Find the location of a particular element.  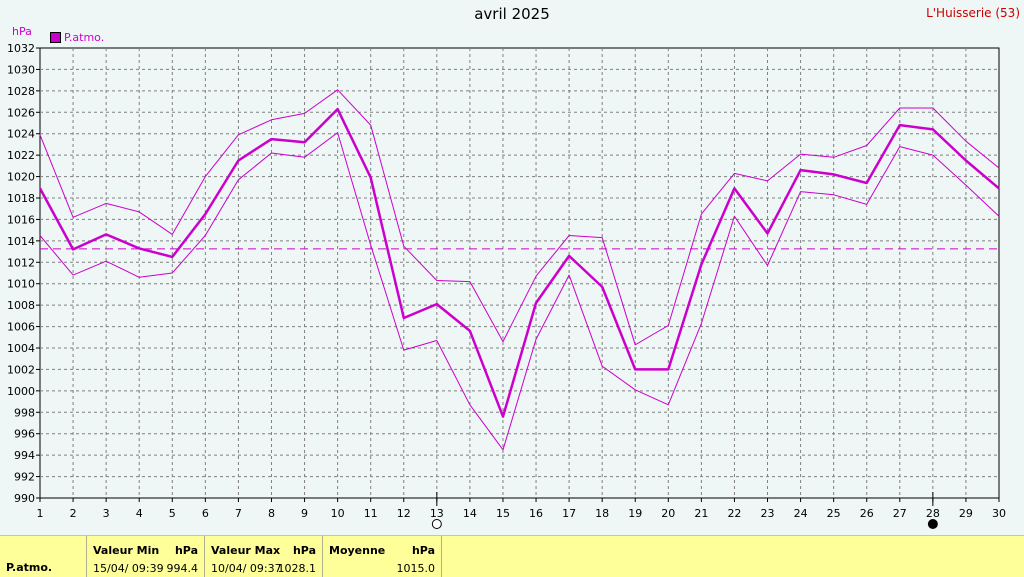

min-header: Valeur Min is located at coordinates (126, 550).